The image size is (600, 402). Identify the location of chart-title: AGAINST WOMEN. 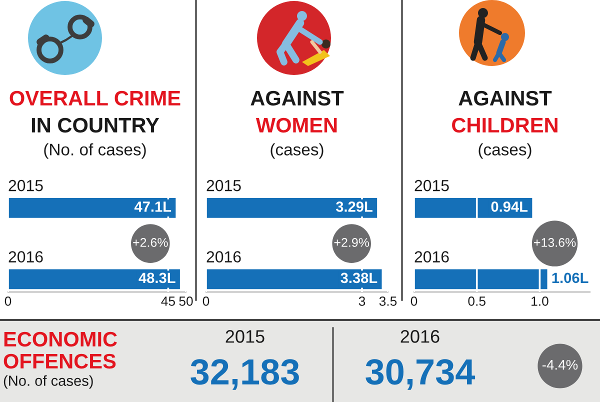
(297, 111).